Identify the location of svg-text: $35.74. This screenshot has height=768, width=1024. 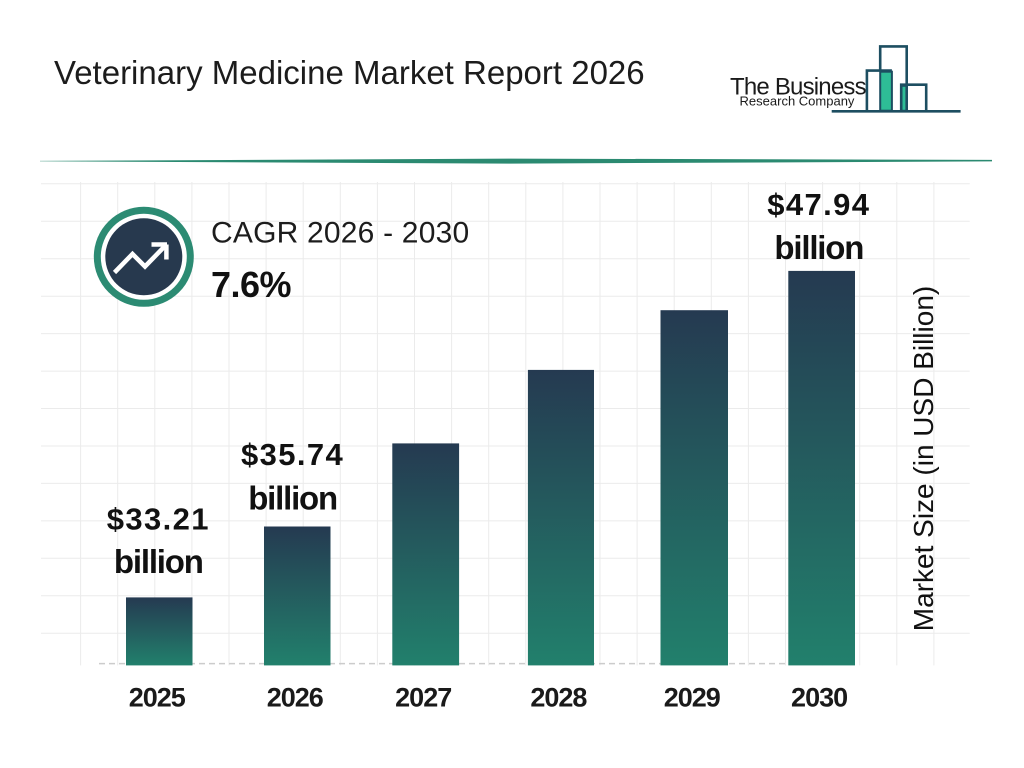
(292, 454).